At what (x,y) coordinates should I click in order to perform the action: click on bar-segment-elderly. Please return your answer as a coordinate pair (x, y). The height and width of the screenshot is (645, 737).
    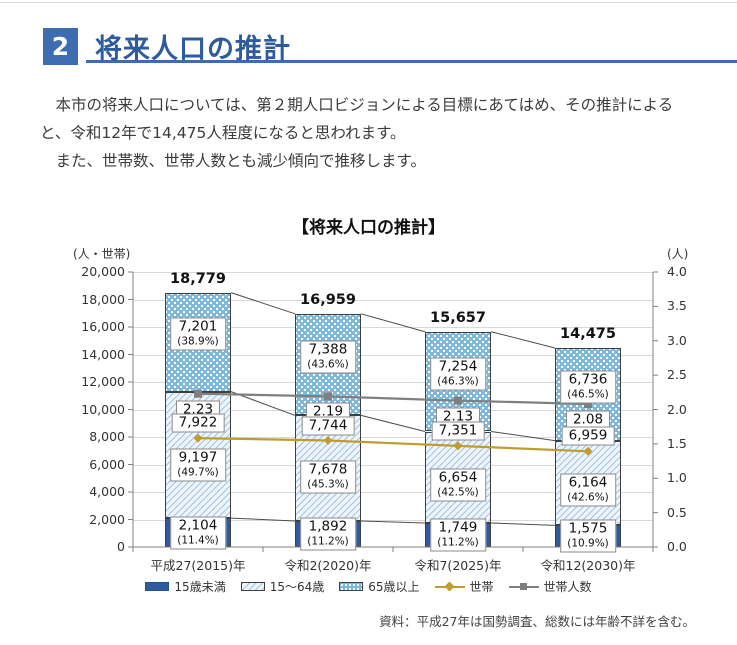
    Looking at the image, I should click on (198, 342).